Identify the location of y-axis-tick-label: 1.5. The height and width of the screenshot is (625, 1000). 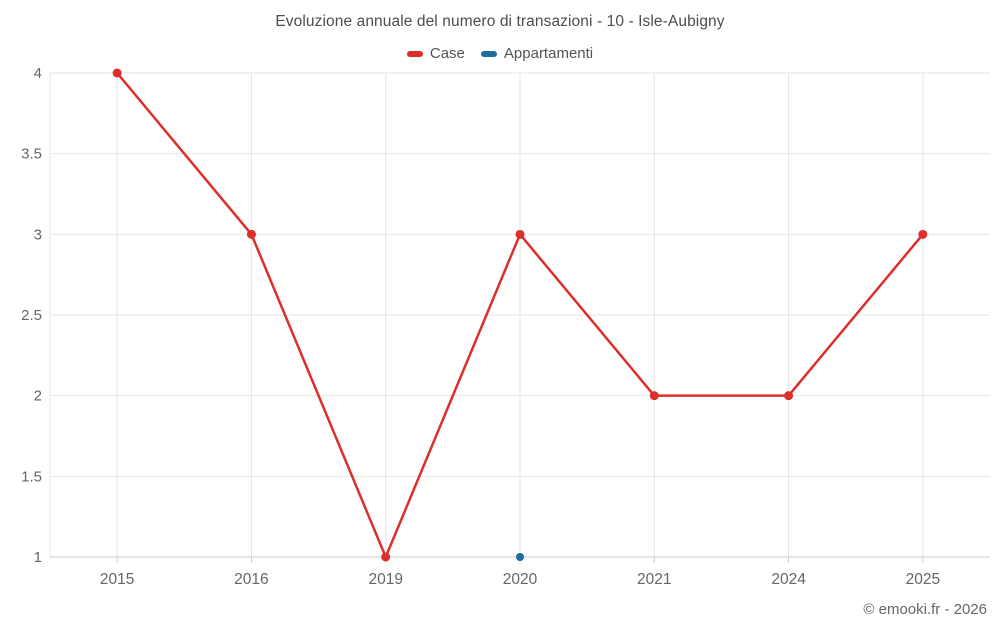
(31, 476).